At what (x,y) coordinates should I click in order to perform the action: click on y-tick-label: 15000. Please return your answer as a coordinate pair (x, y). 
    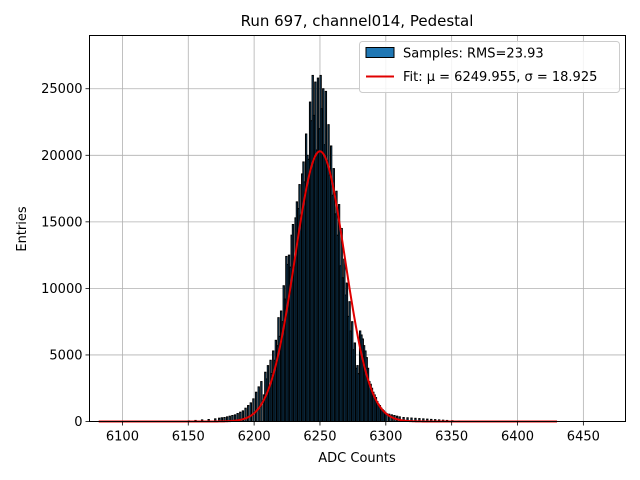
    Looking at the image, I should click on (61, 222).